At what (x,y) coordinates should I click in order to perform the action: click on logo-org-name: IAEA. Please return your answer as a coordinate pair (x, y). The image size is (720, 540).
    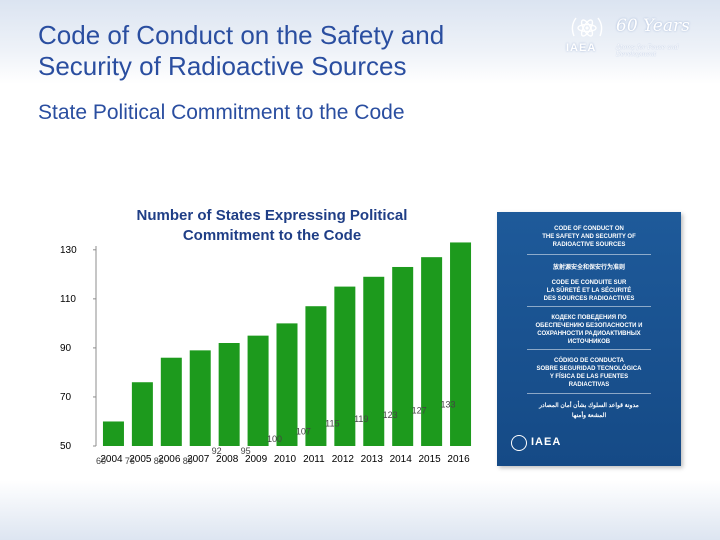
    Looking at the image, I should click on (581, 48).